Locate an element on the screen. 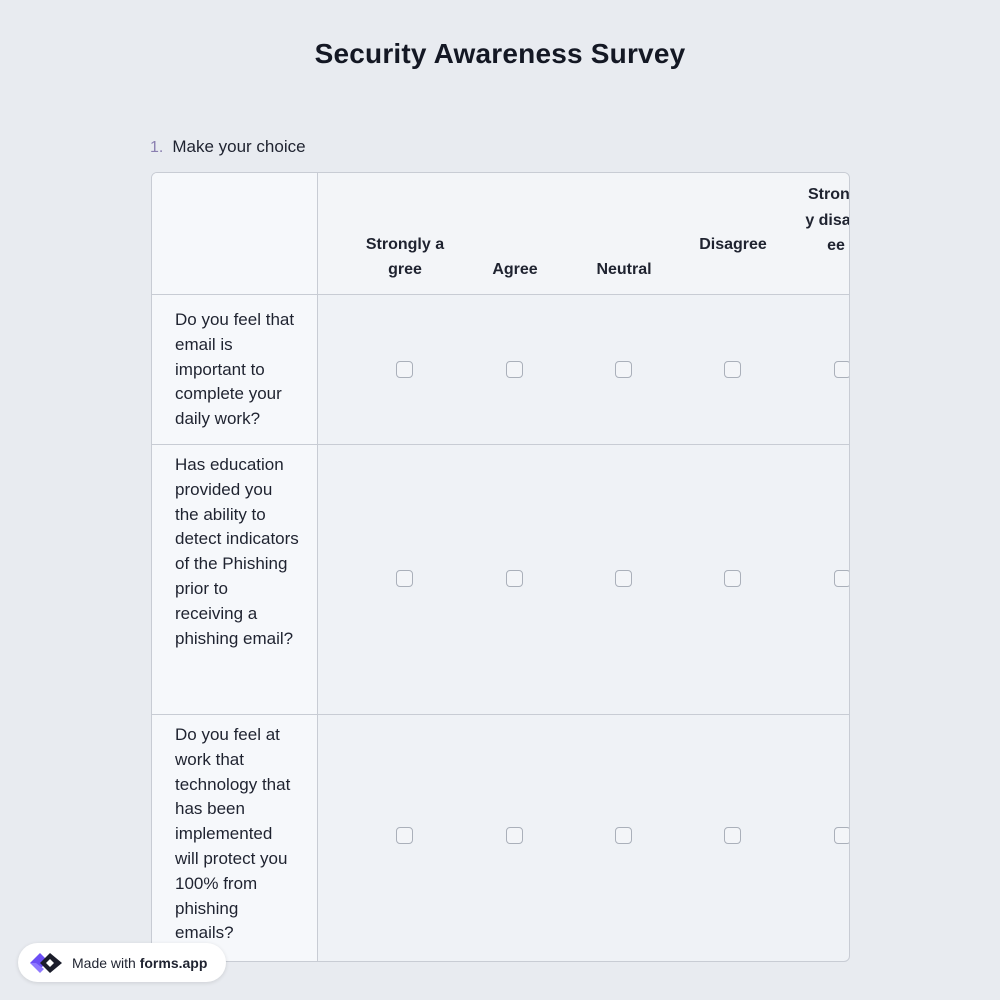 This screenshot has height=1000, width=1000. column-header-neutral: Neutral is located at coordinates (624, 269).